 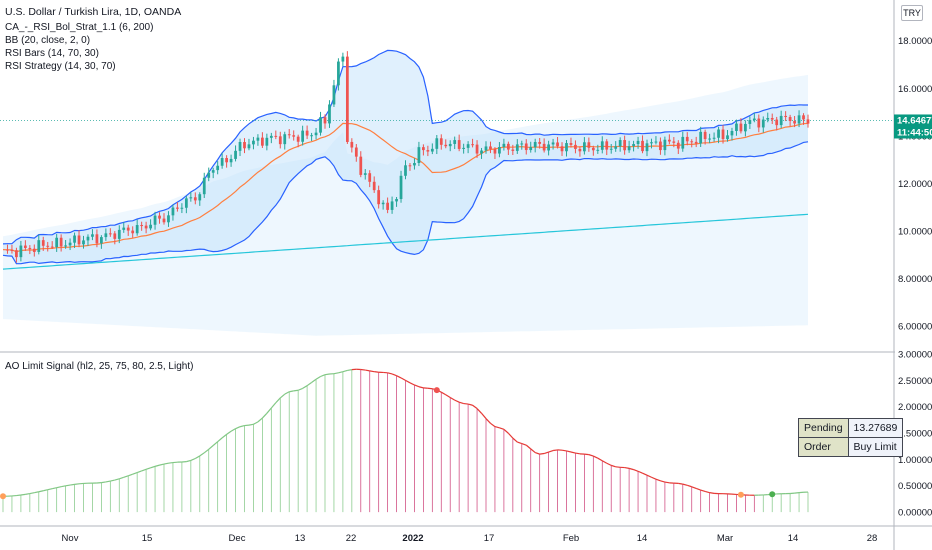 What do you see at coordinates (48, 40) in the screenshot?
I see `study-2: BB (20, close, 2, 0)` at bounding box center [48, 40].